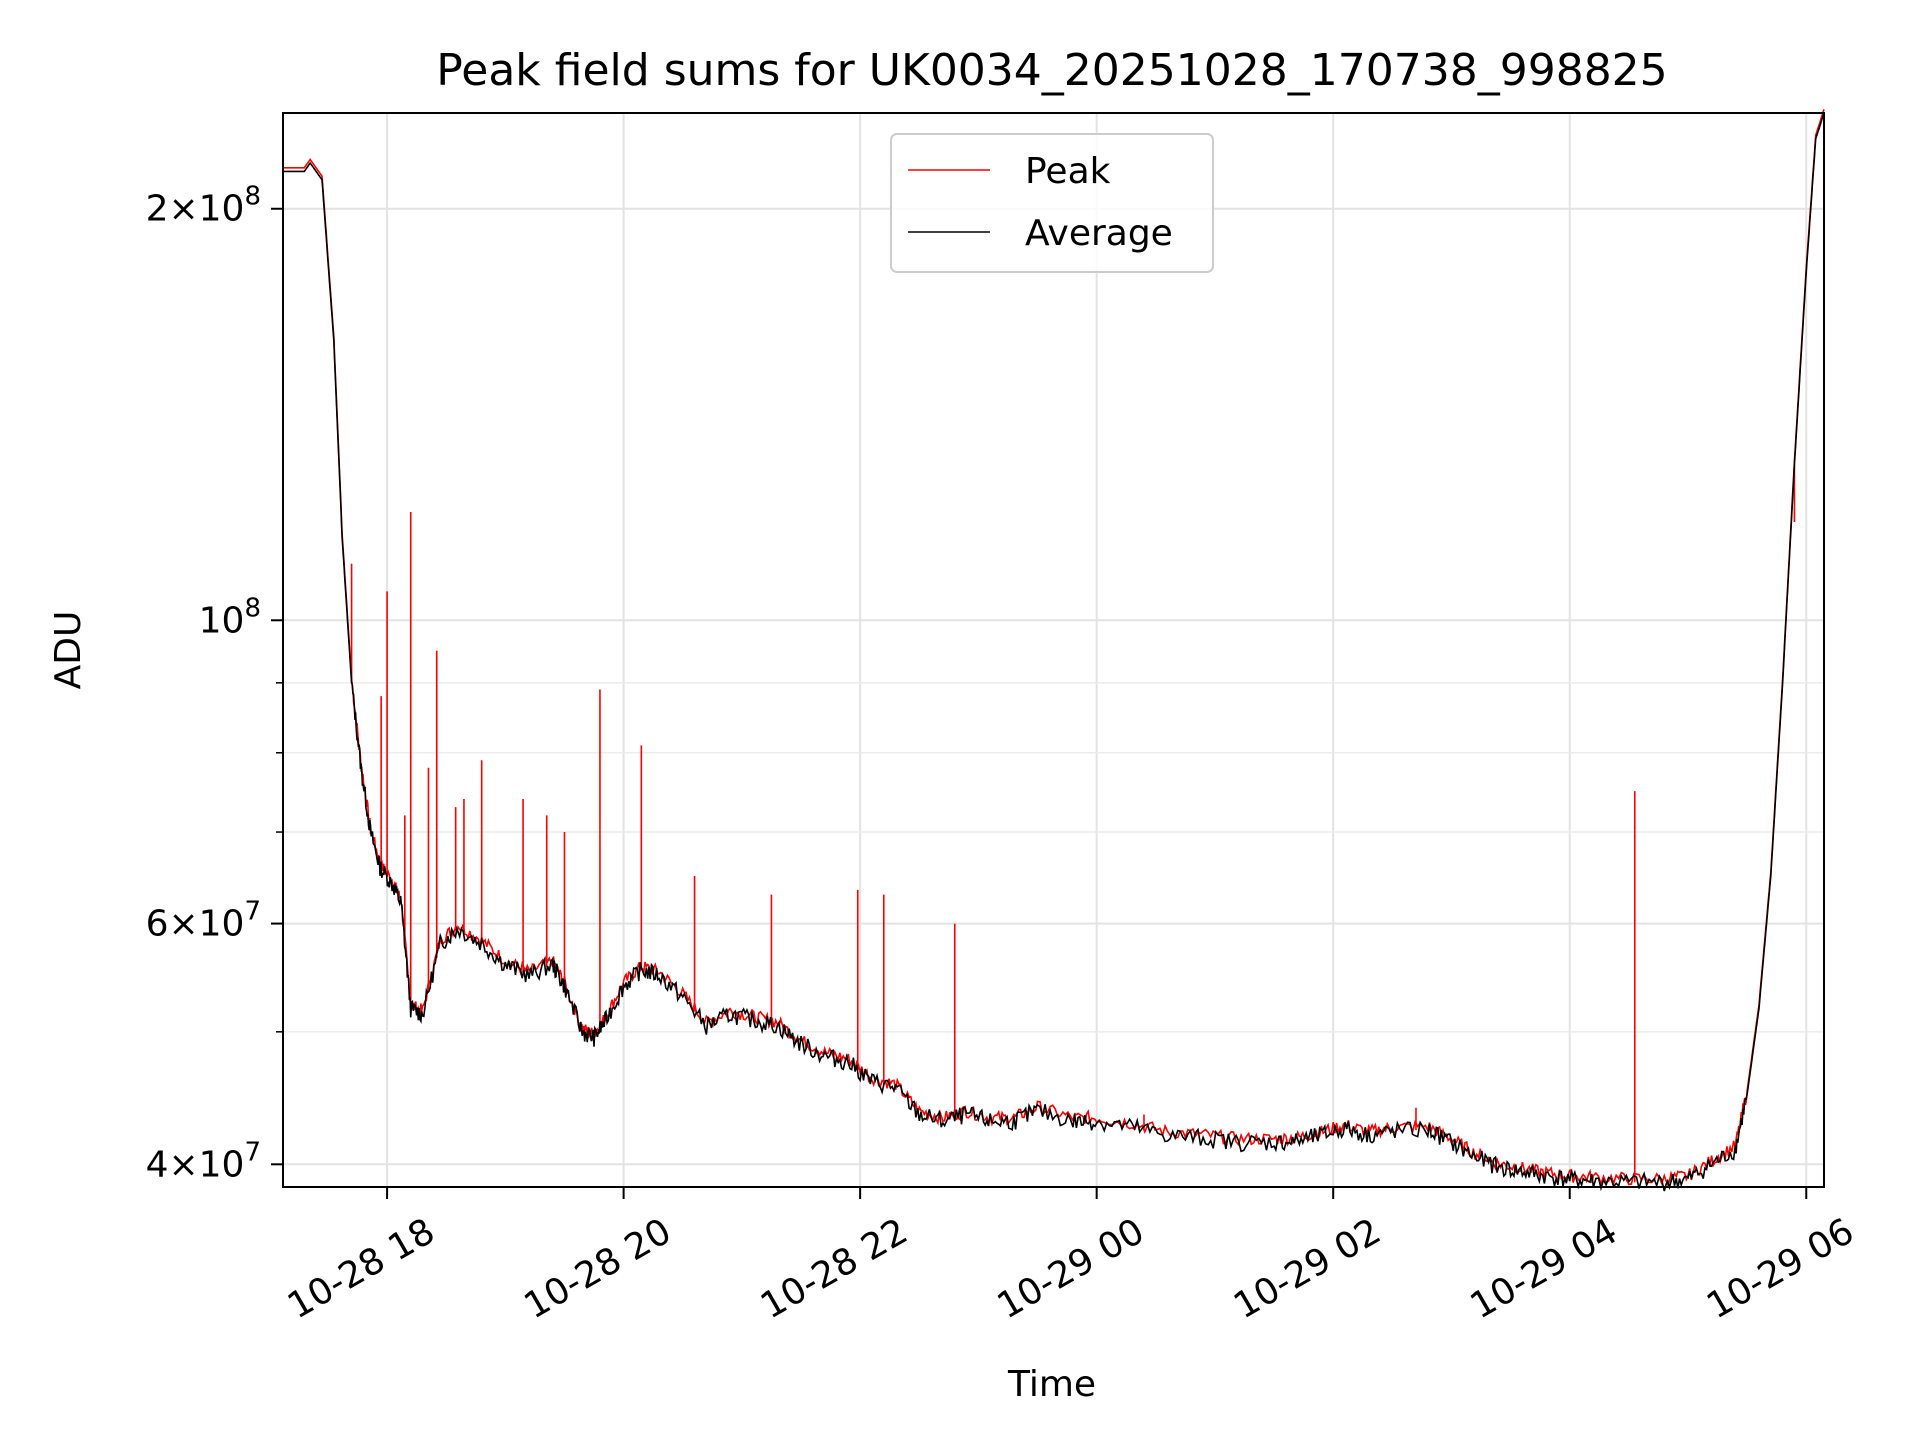 This screenshot has width=1920, height=1440. Describe the element at coordinates (203, 921) in the screenshot. I see `y-tick-label: 6×107` at that location.